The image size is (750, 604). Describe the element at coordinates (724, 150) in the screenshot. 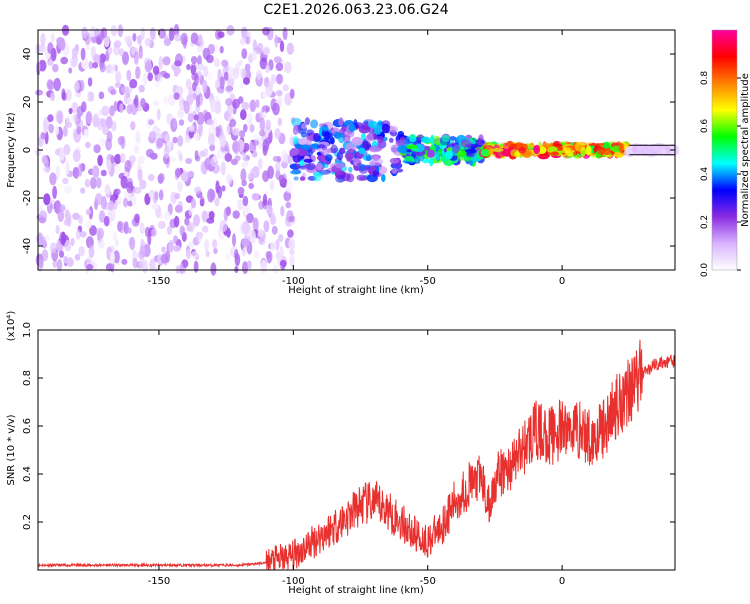

I see `colorbar-frame` at that location.